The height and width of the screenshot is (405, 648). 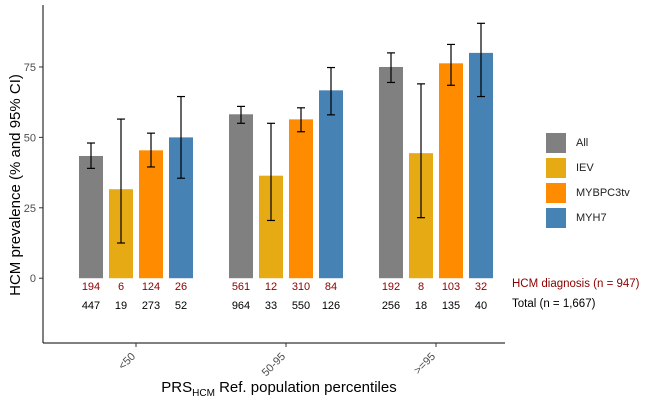 What do you see at coordinates (391, 306) in the screenshot?
I see `total-count-label: 256` at bounding box center [391, 306].